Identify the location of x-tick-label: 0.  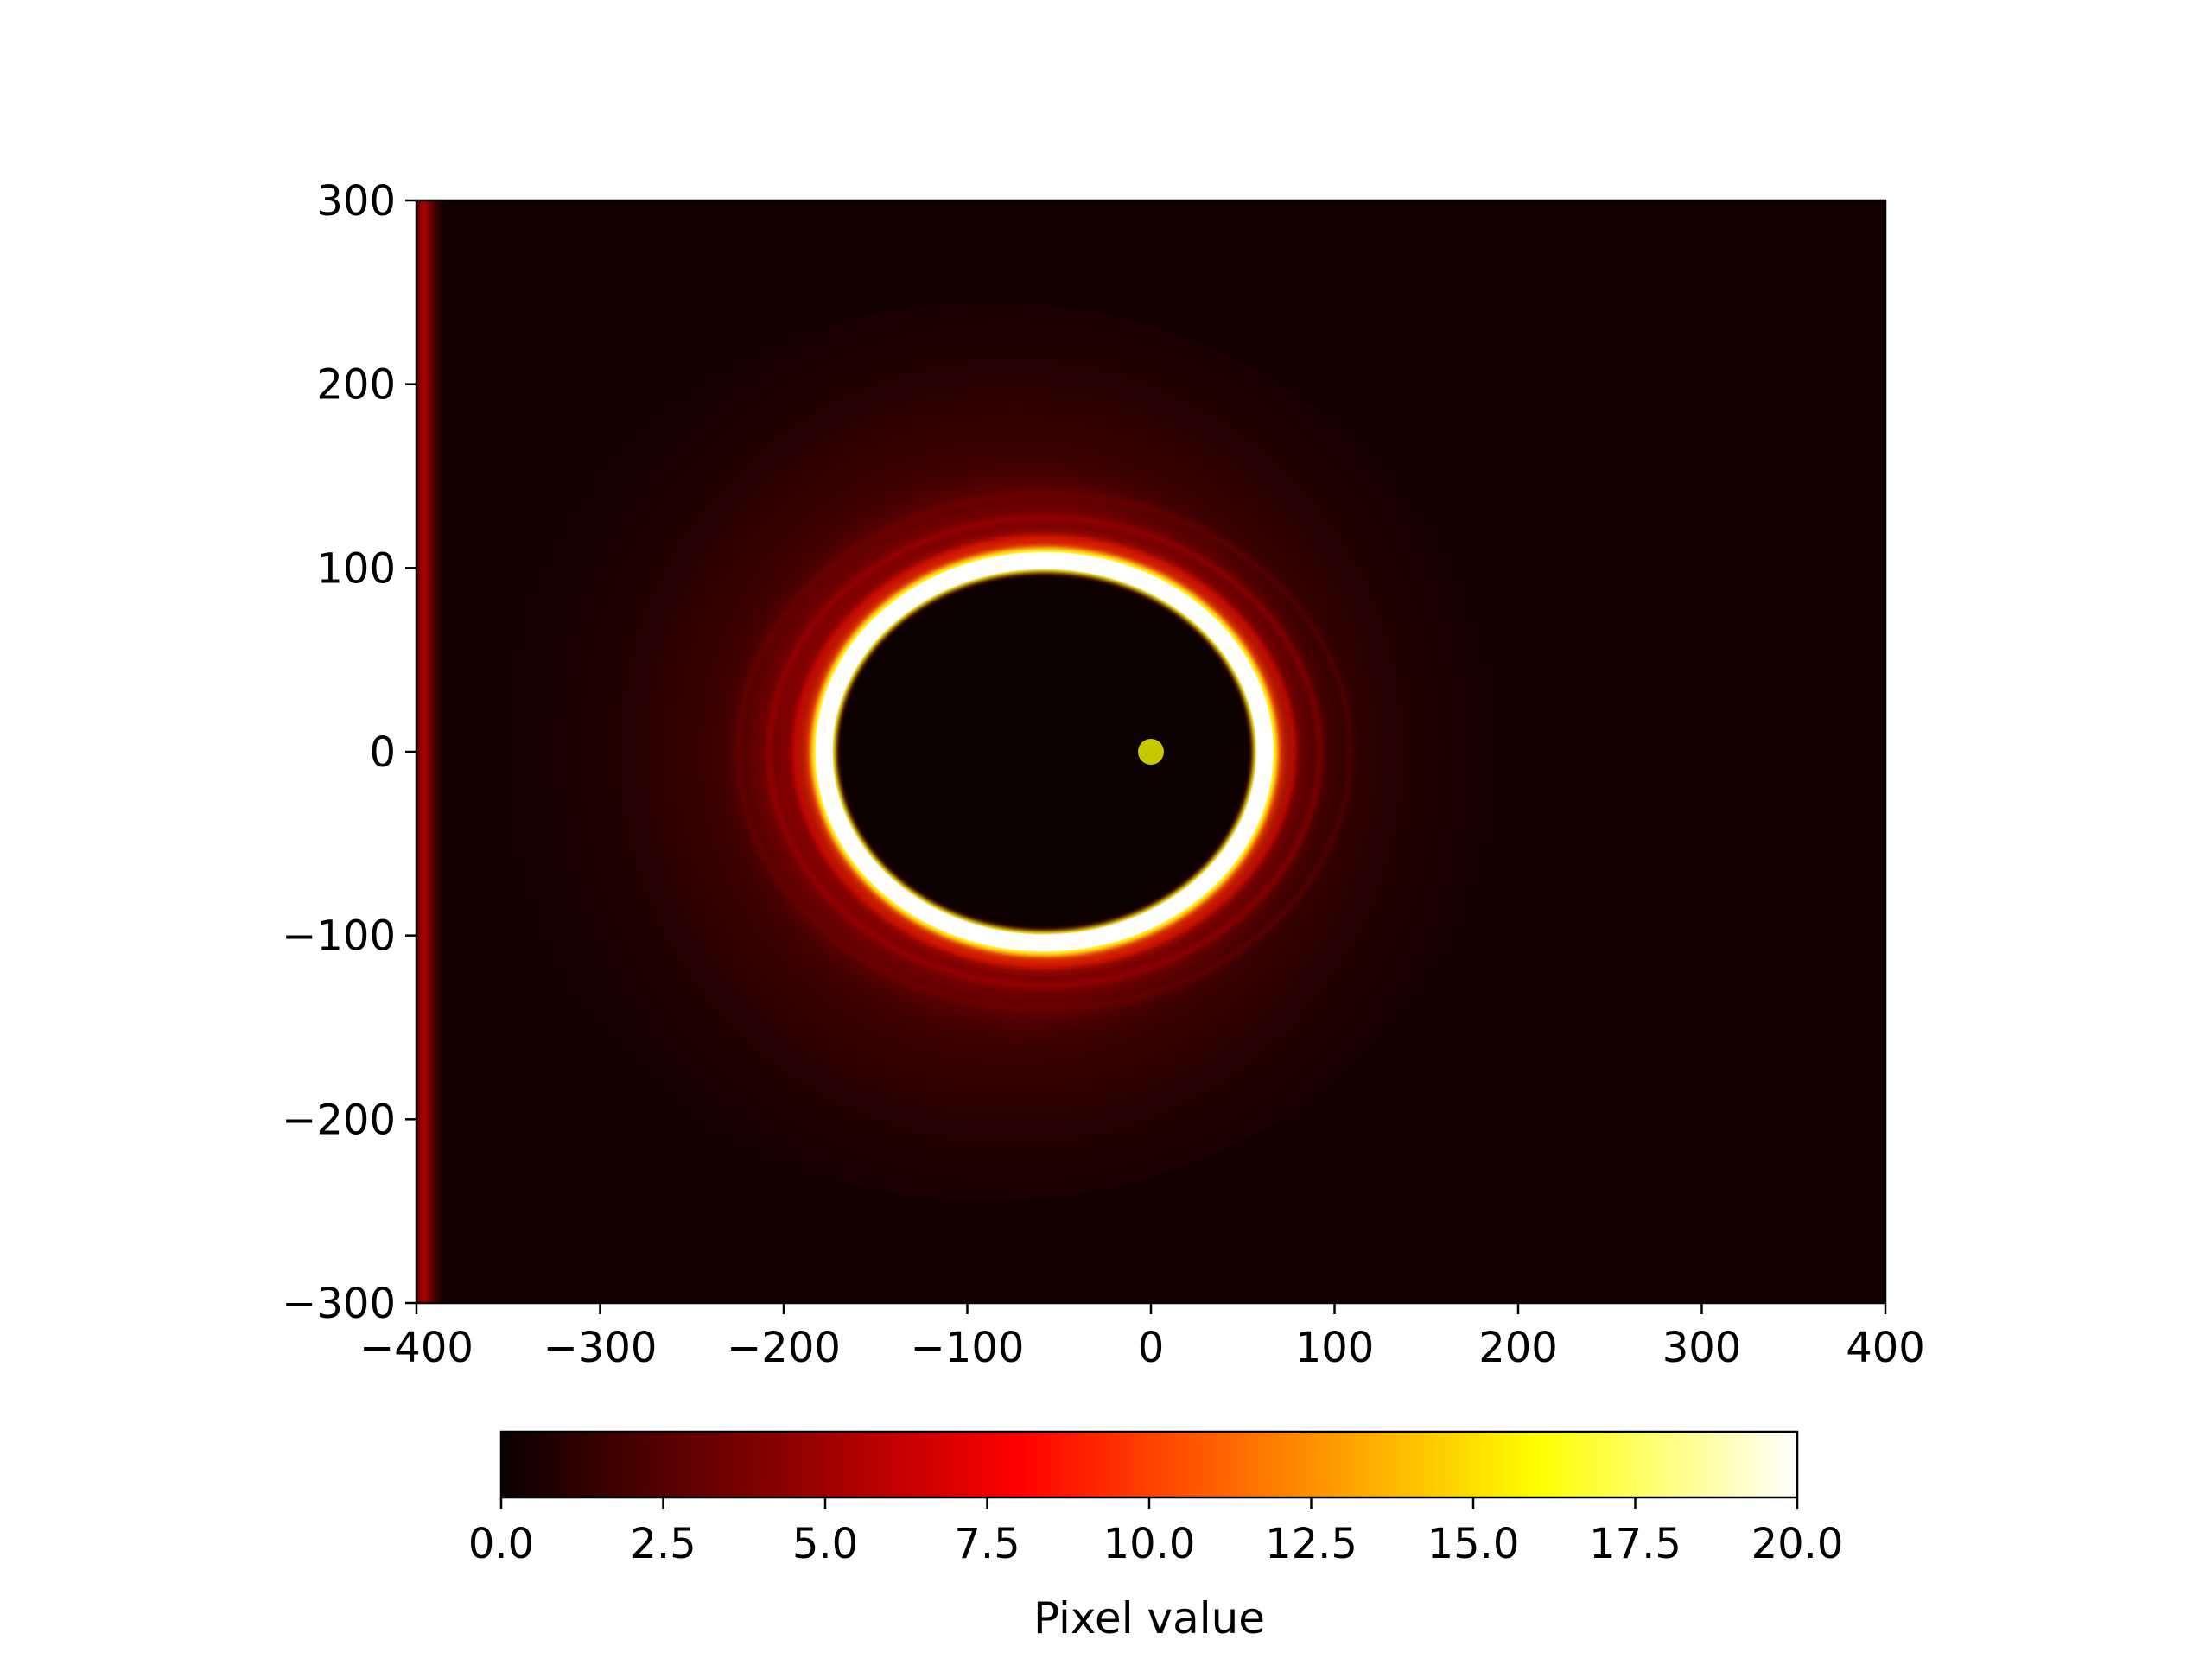
(1151, 1348).